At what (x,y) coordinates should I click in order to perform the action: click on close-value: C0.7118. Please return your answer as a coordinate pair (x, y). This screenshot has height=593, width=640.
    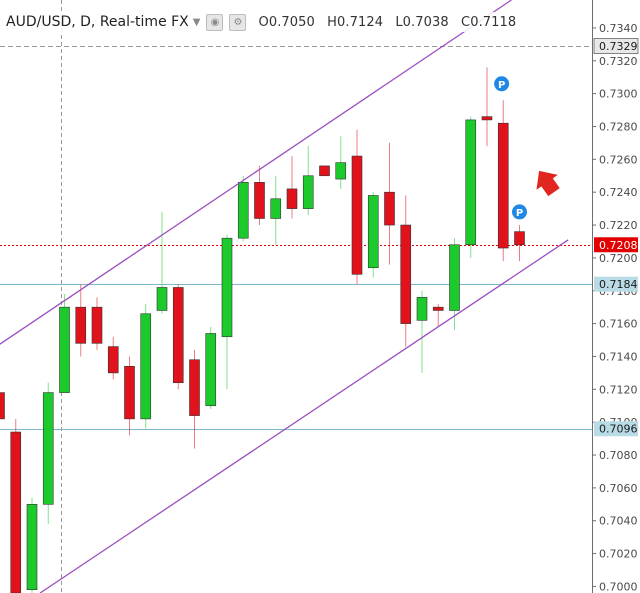
    Looking at the image, I should click on (489, 22).